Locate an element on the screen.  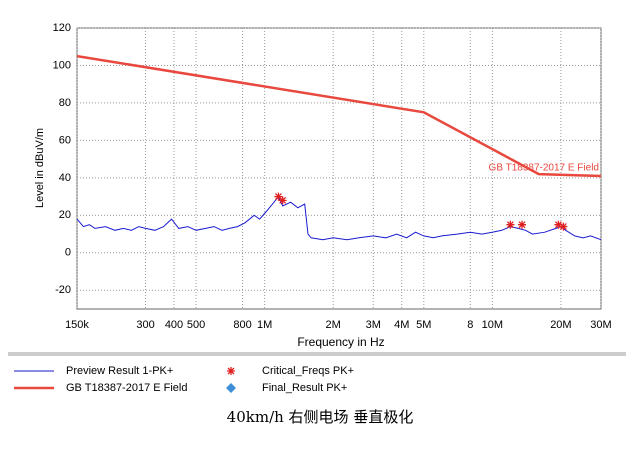
legend-label: GB T18387-2017 E Field is located at coordinates (126, 388).